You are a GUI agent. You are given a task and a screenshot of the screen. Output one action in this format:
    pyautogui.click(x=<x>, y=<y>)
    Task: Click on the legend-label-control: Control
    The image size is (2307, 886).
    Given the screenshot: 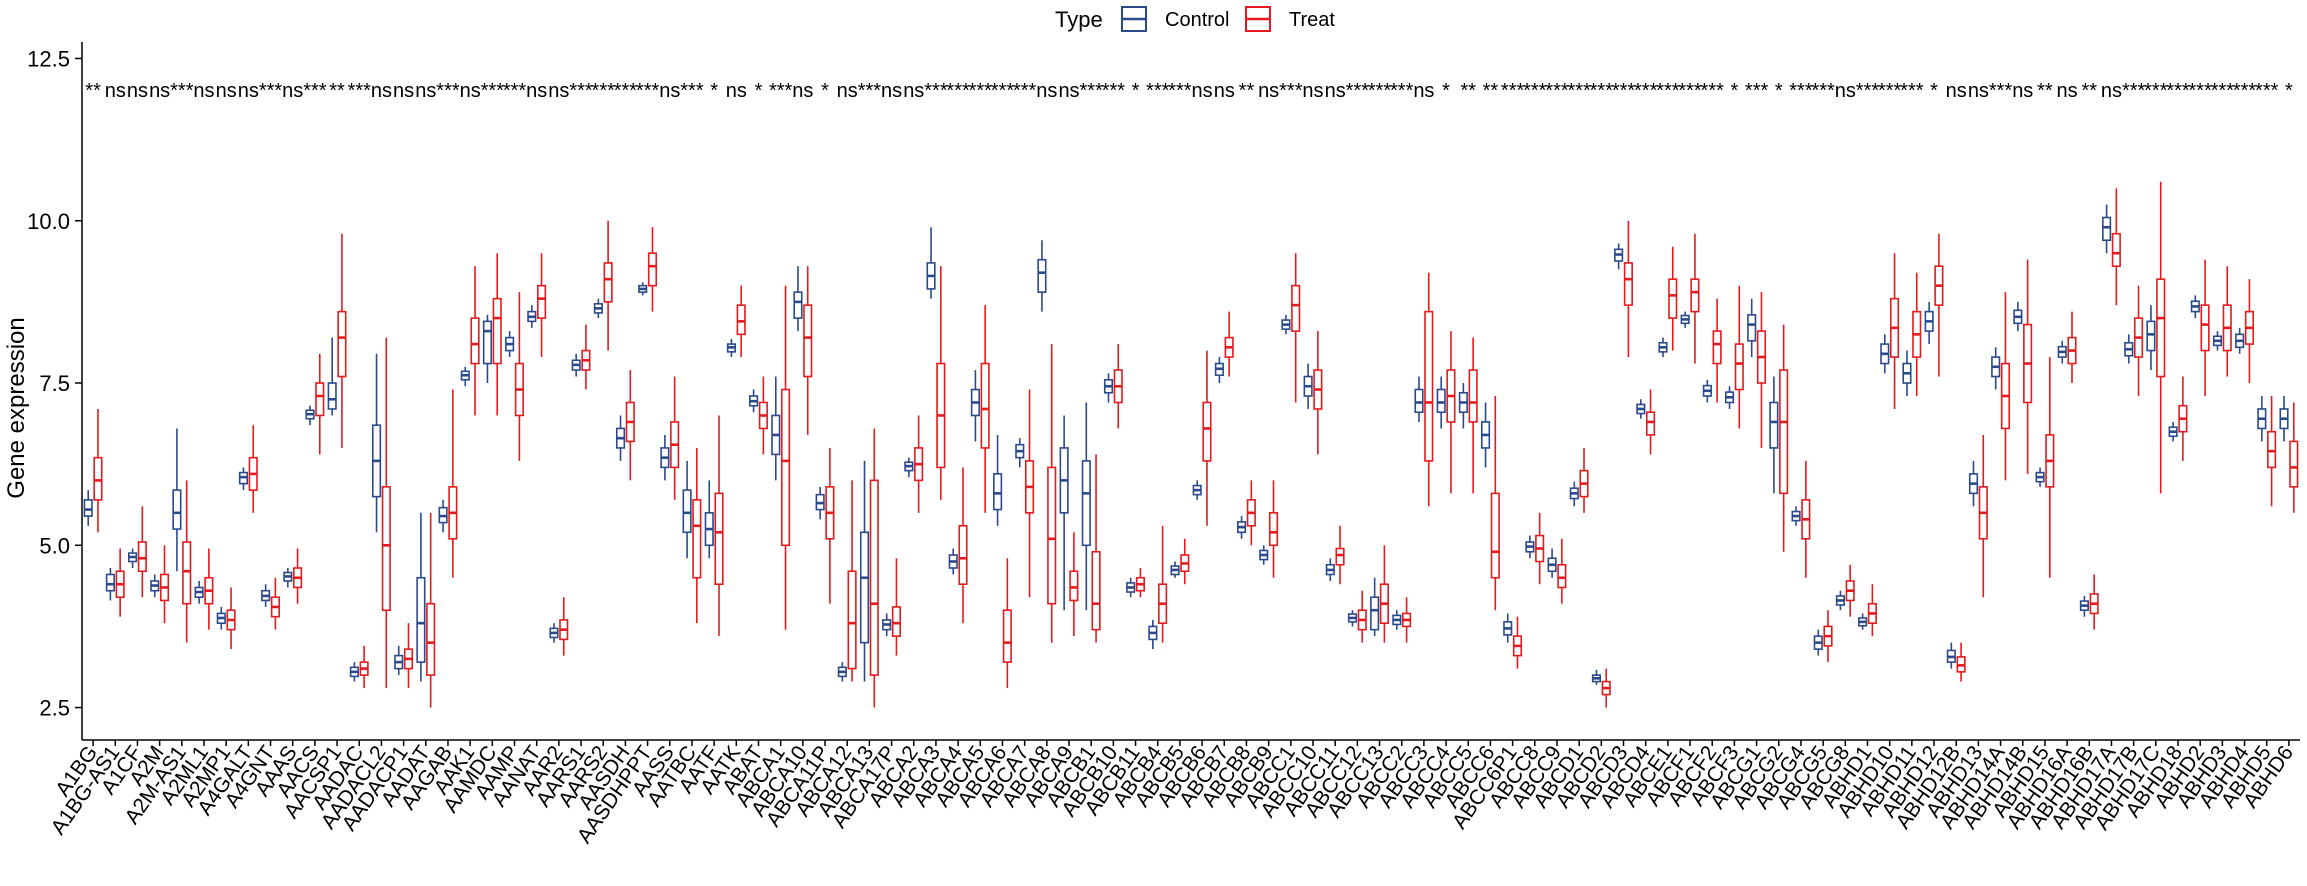 What is the action you would take?
    pyautogui.click(x=1197, y=20)
    